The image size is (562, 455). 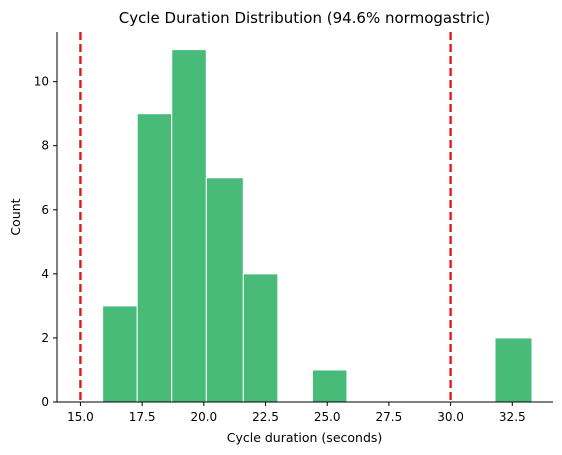 I want to click on x-tick-label: 25.0, so click(x=327, y=417).